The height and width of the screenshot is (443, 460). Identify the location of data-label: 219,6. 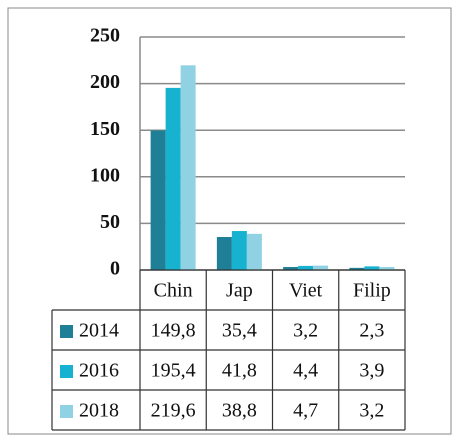
(173, 411).